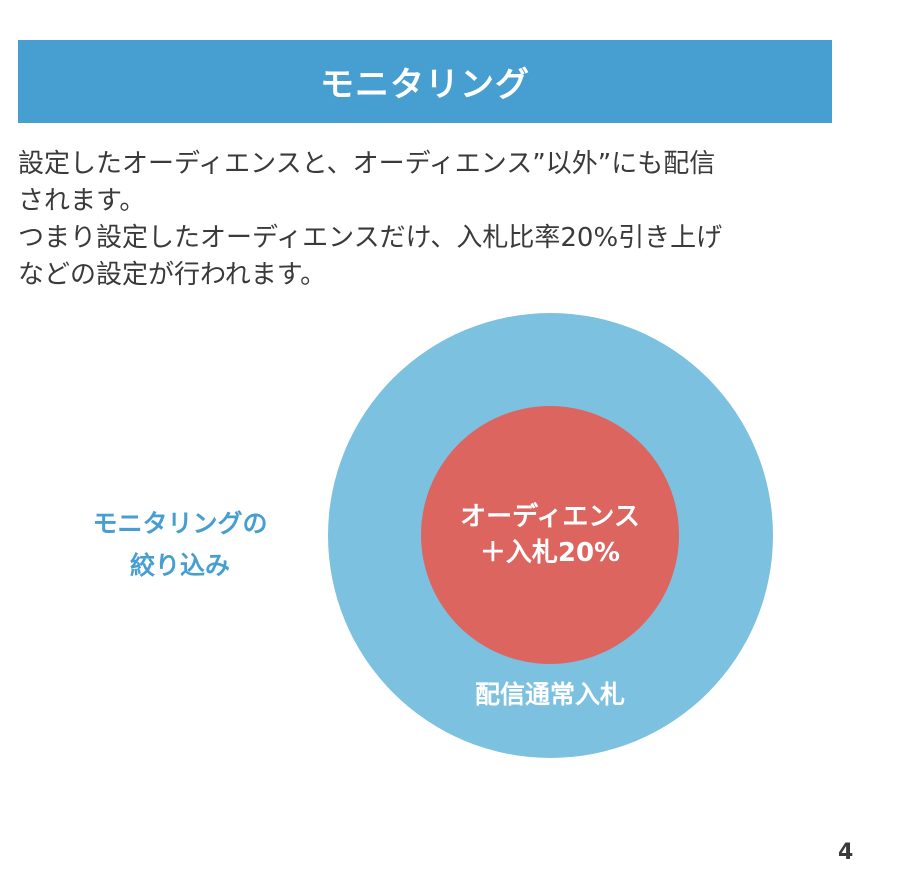 The image size is (904, 879). Describe the element at coordinates (180, 545) in the screenshot. I see `side-label: モニタリングの 絞り込み` at that location.